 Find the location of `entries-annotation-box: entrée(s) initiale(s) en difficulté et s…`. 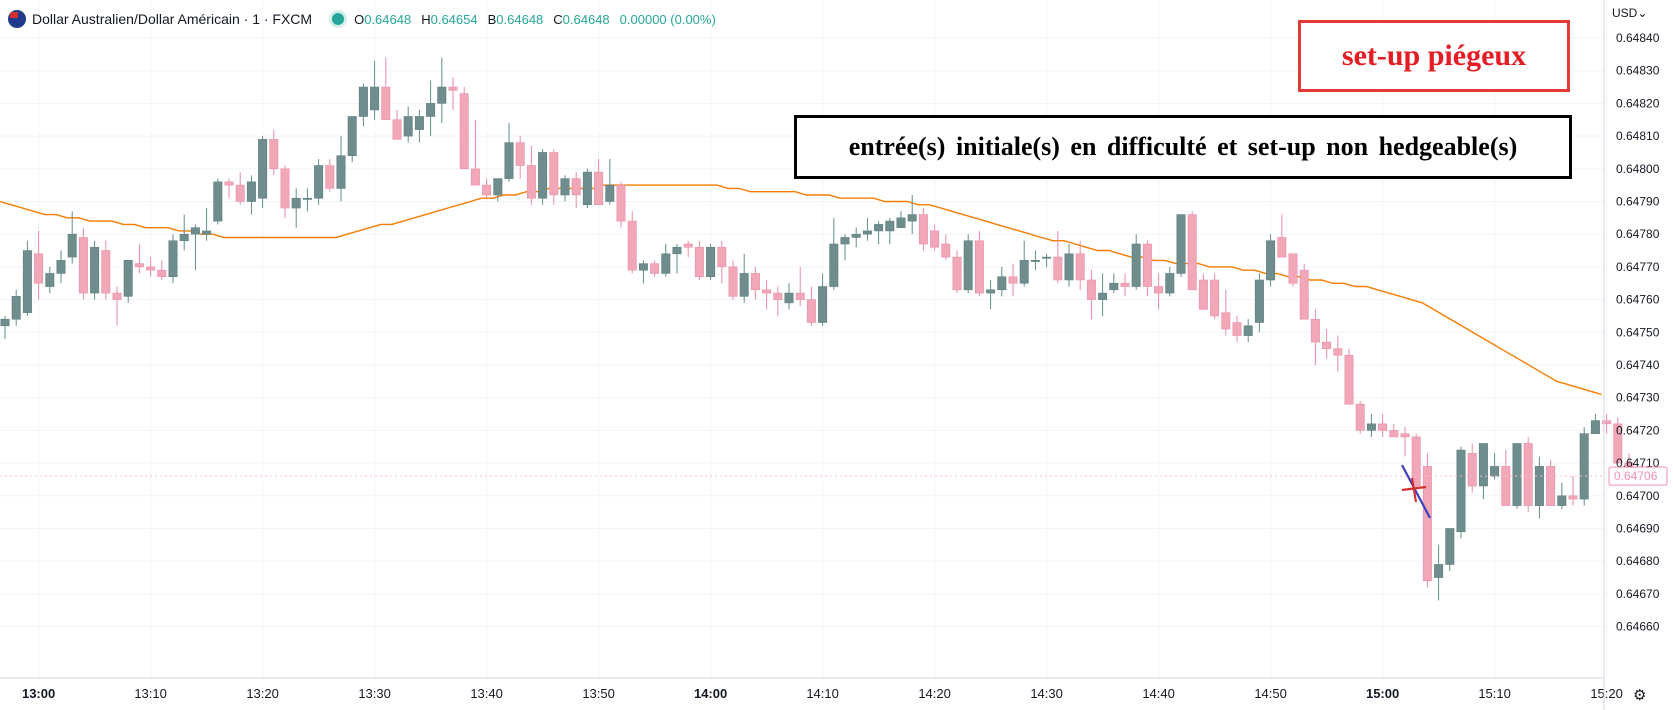

entries-annotation-box: entrée(s) initiale(s) en difficulté et s… is located at coordinates (1183, 147).